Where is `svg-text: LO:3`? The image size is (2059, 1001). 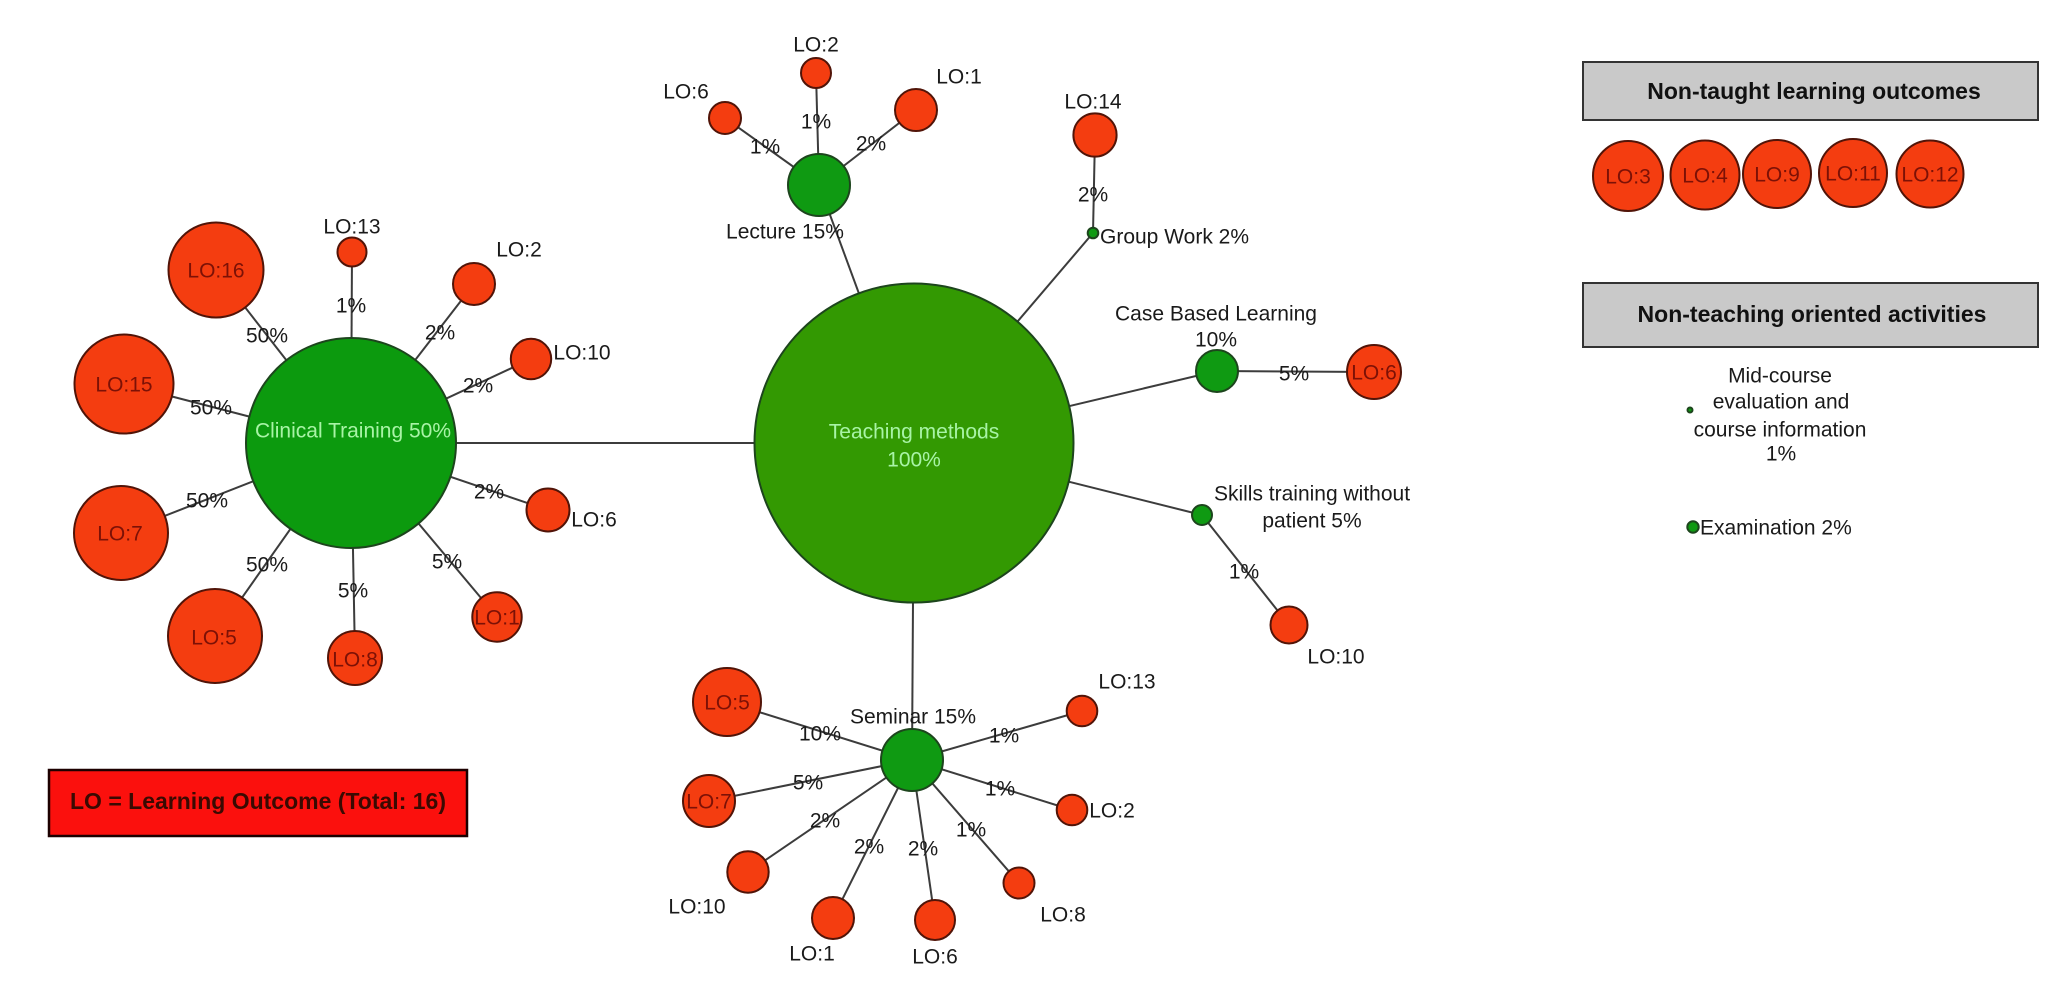 svg-text: LO:3 is located at coordinates (1628, 176).